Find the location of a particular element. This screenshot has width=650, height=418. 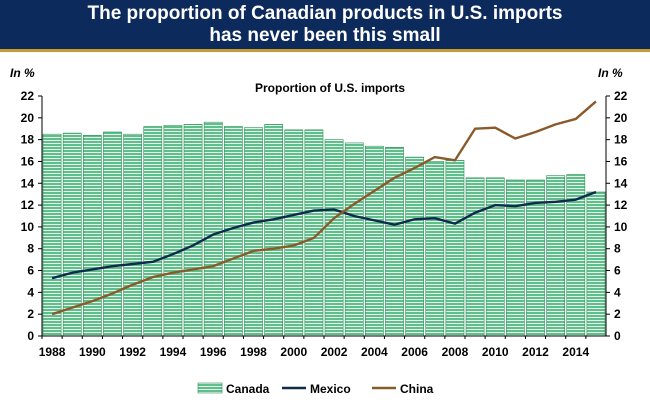

x-tick-label-2006: 2006 is located at coordinates (414, 352).